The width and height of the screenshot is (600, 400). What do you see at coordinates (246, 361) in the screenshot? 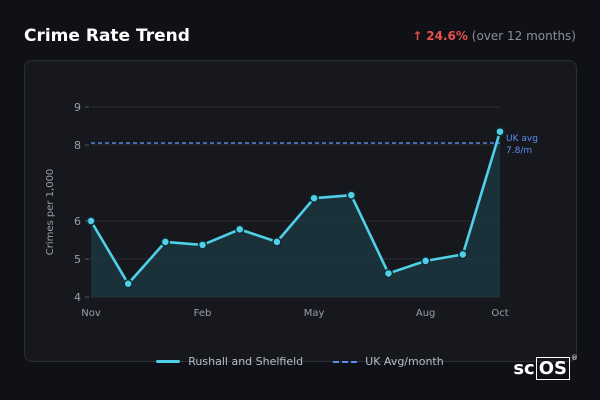
I see `legend-label-series: Rushall and Shelfield` at bounding box center [246, 361].